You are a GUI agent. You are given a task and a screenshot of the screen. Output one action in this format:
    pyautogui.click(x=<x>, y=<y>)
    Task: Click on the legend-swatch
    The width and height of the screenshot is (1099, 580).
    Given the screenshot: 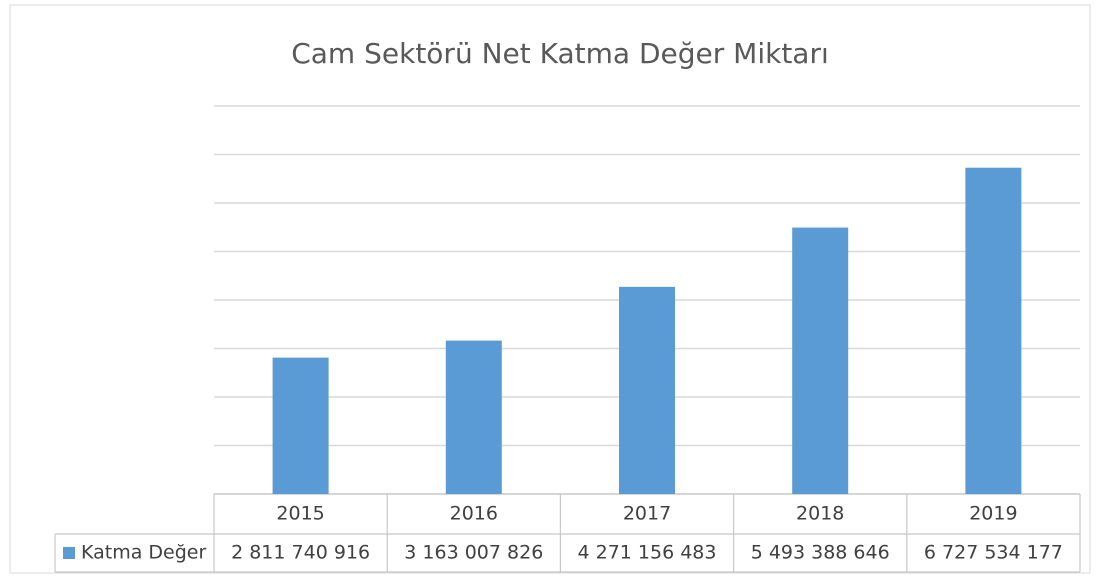 What is the action you would take?
    pyautogui.click(x=69, y=553)
    